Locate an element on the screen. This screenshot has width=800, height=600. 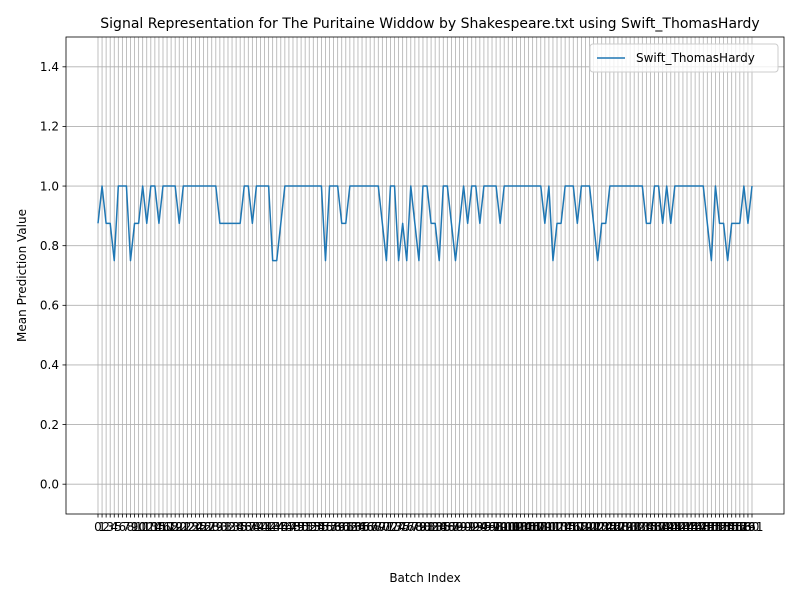
x-tick-label: 7 is located at coordinates (127, 527).